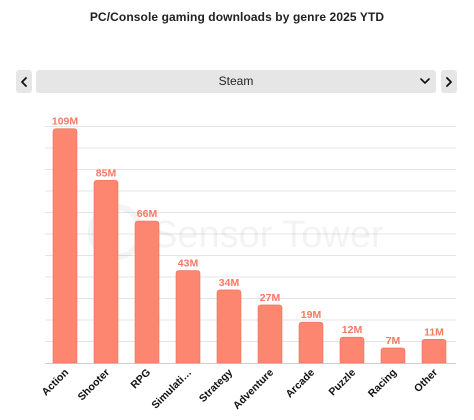 This screenshot has width=474, height=420. What do you see at coordinates (141, 379) in the screenshot?
I see `x-tick-label: RPG` at bounding box center [141, 379].